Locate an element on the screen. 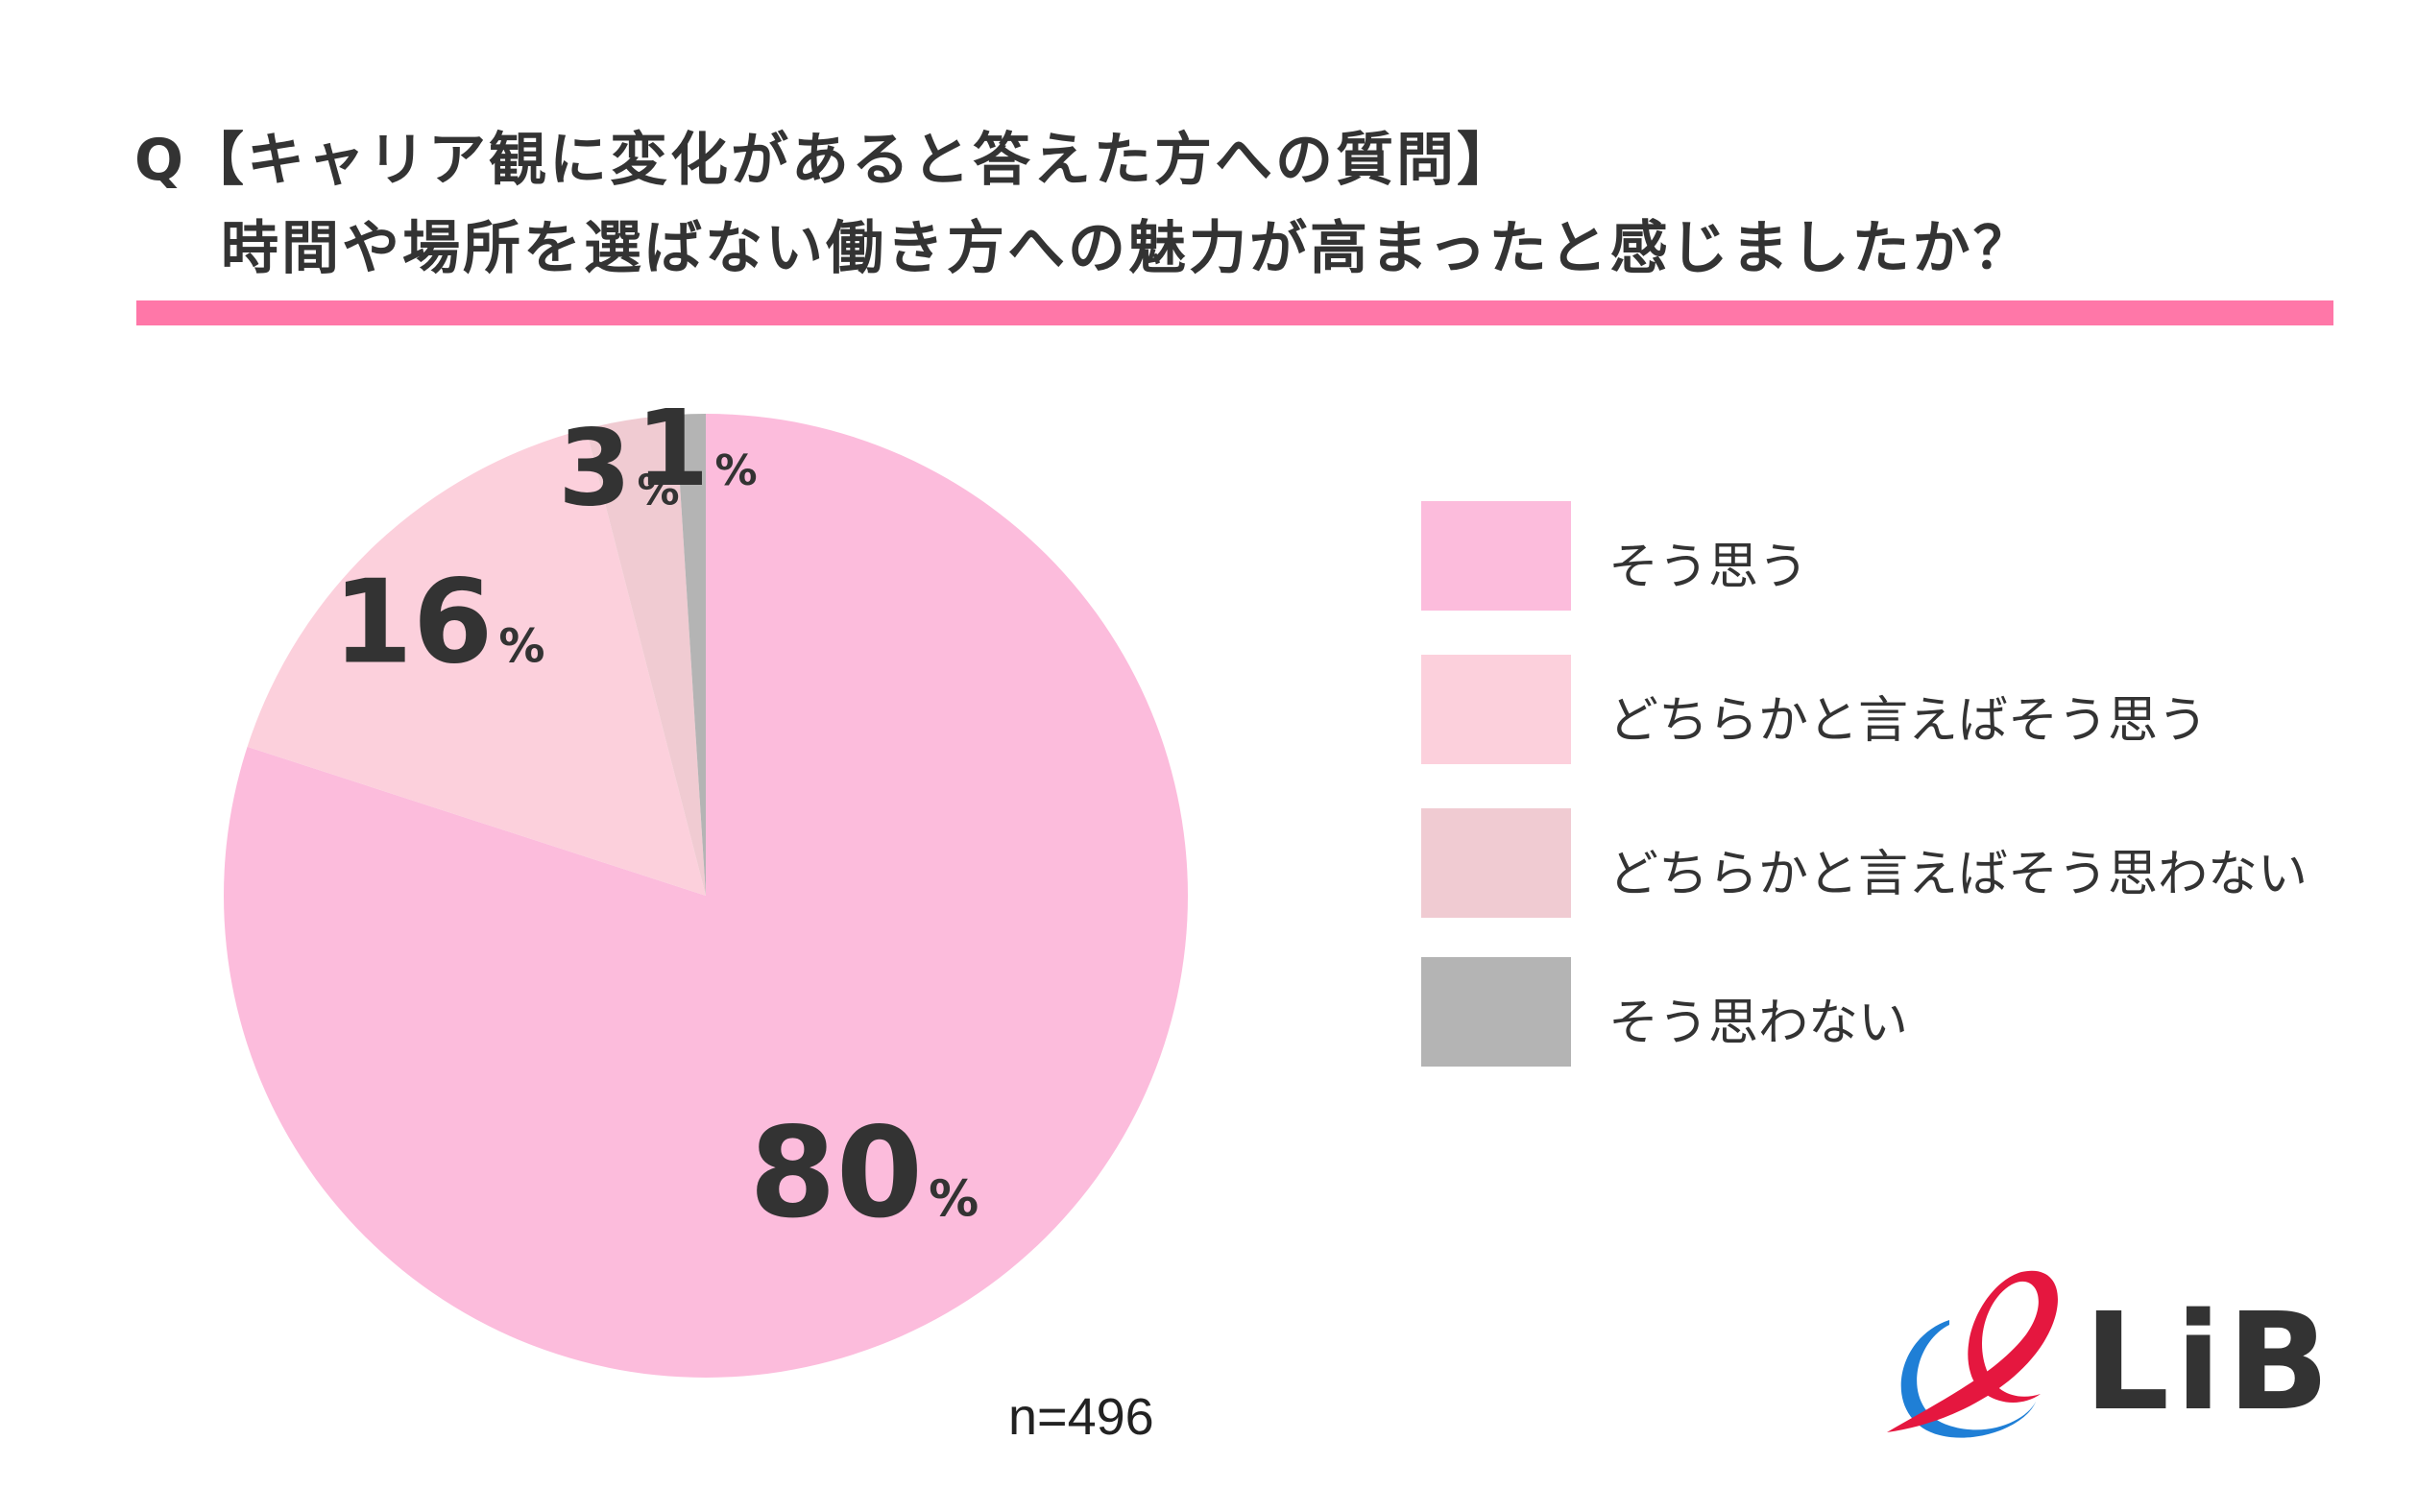 The image size is (2417, 1512). logo-red-swoosh is located at coordinates (1973, 1351).